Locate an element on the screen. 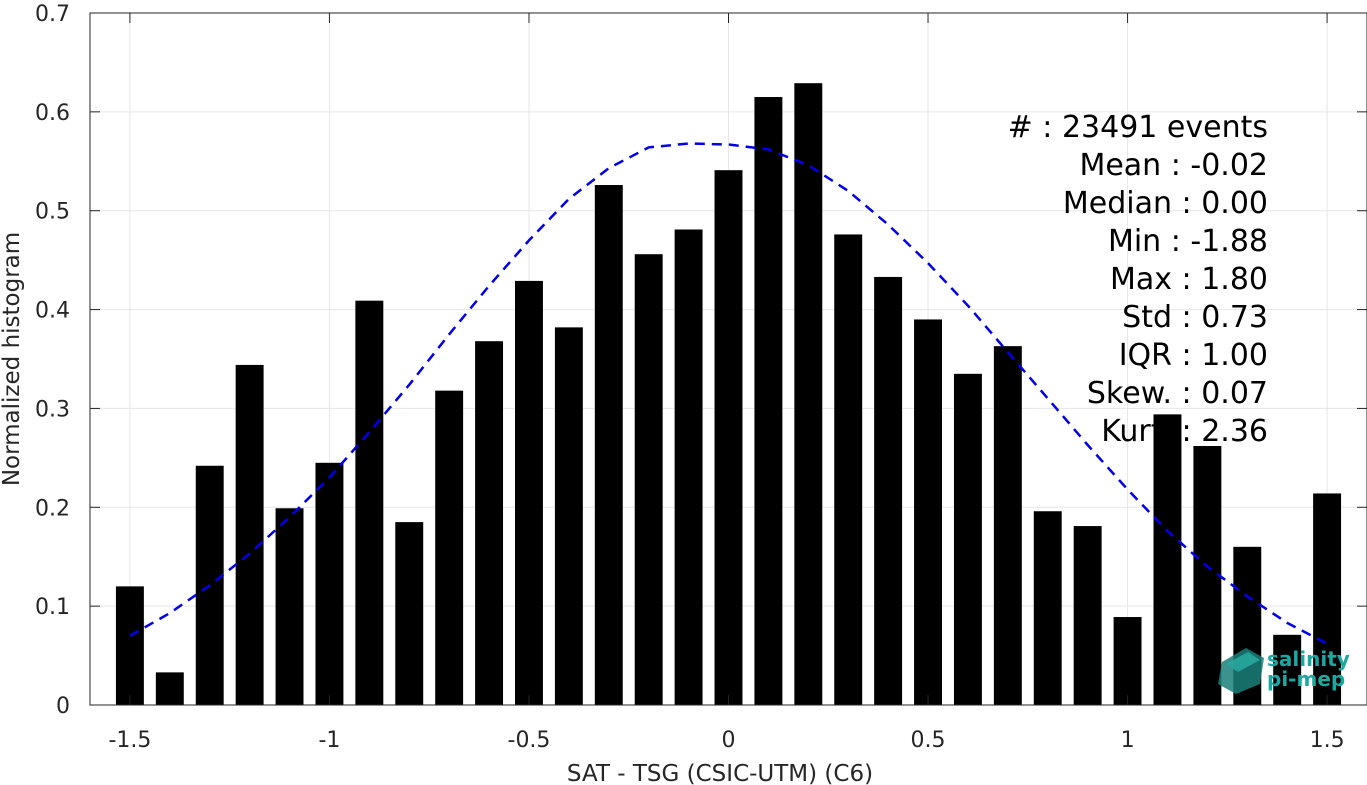 The height and width of the screenshot is (785, 1367). y-tick-label: 0.1 is located at coordinates (52, 607).